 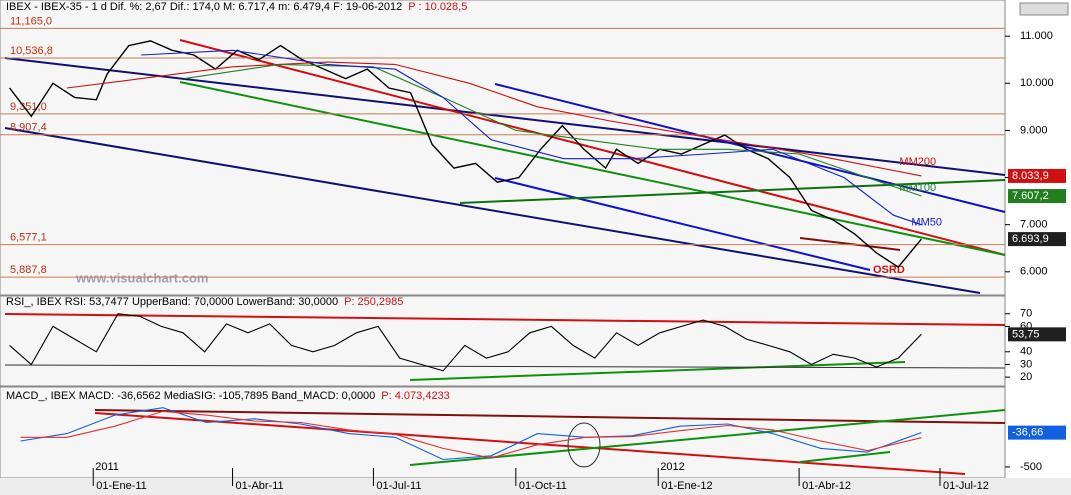 I want to click on series-name: MM50, so click(x=926, y=223).